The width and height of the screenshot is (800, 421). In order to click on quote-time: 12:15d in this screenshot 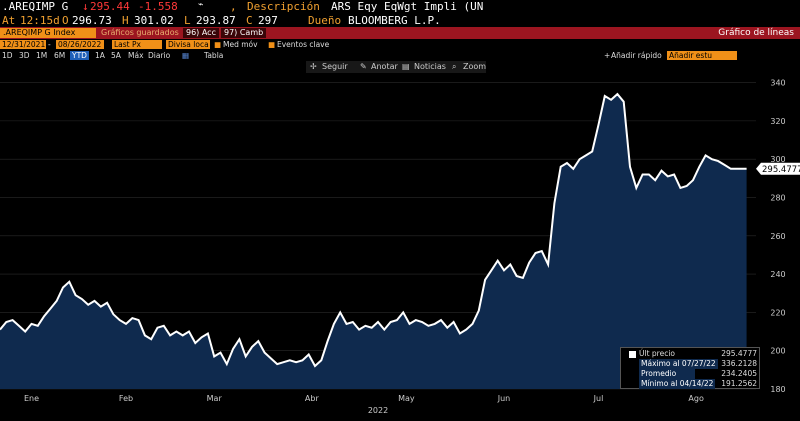, I will do `click(40, 20)`.